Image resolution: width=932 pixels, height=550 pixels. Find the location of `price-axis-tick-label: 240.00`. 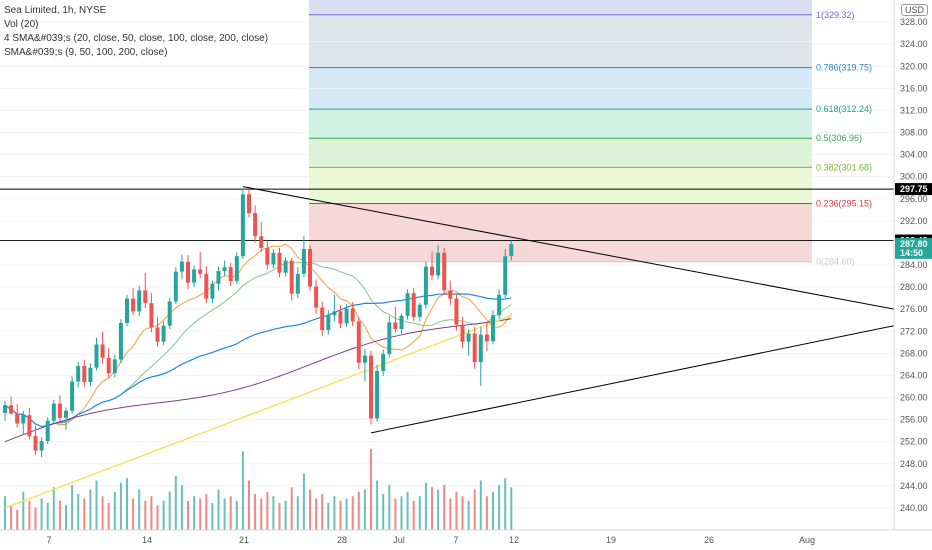

price-axis-tick-label: 240.00 is located at coordinates (914, 508).